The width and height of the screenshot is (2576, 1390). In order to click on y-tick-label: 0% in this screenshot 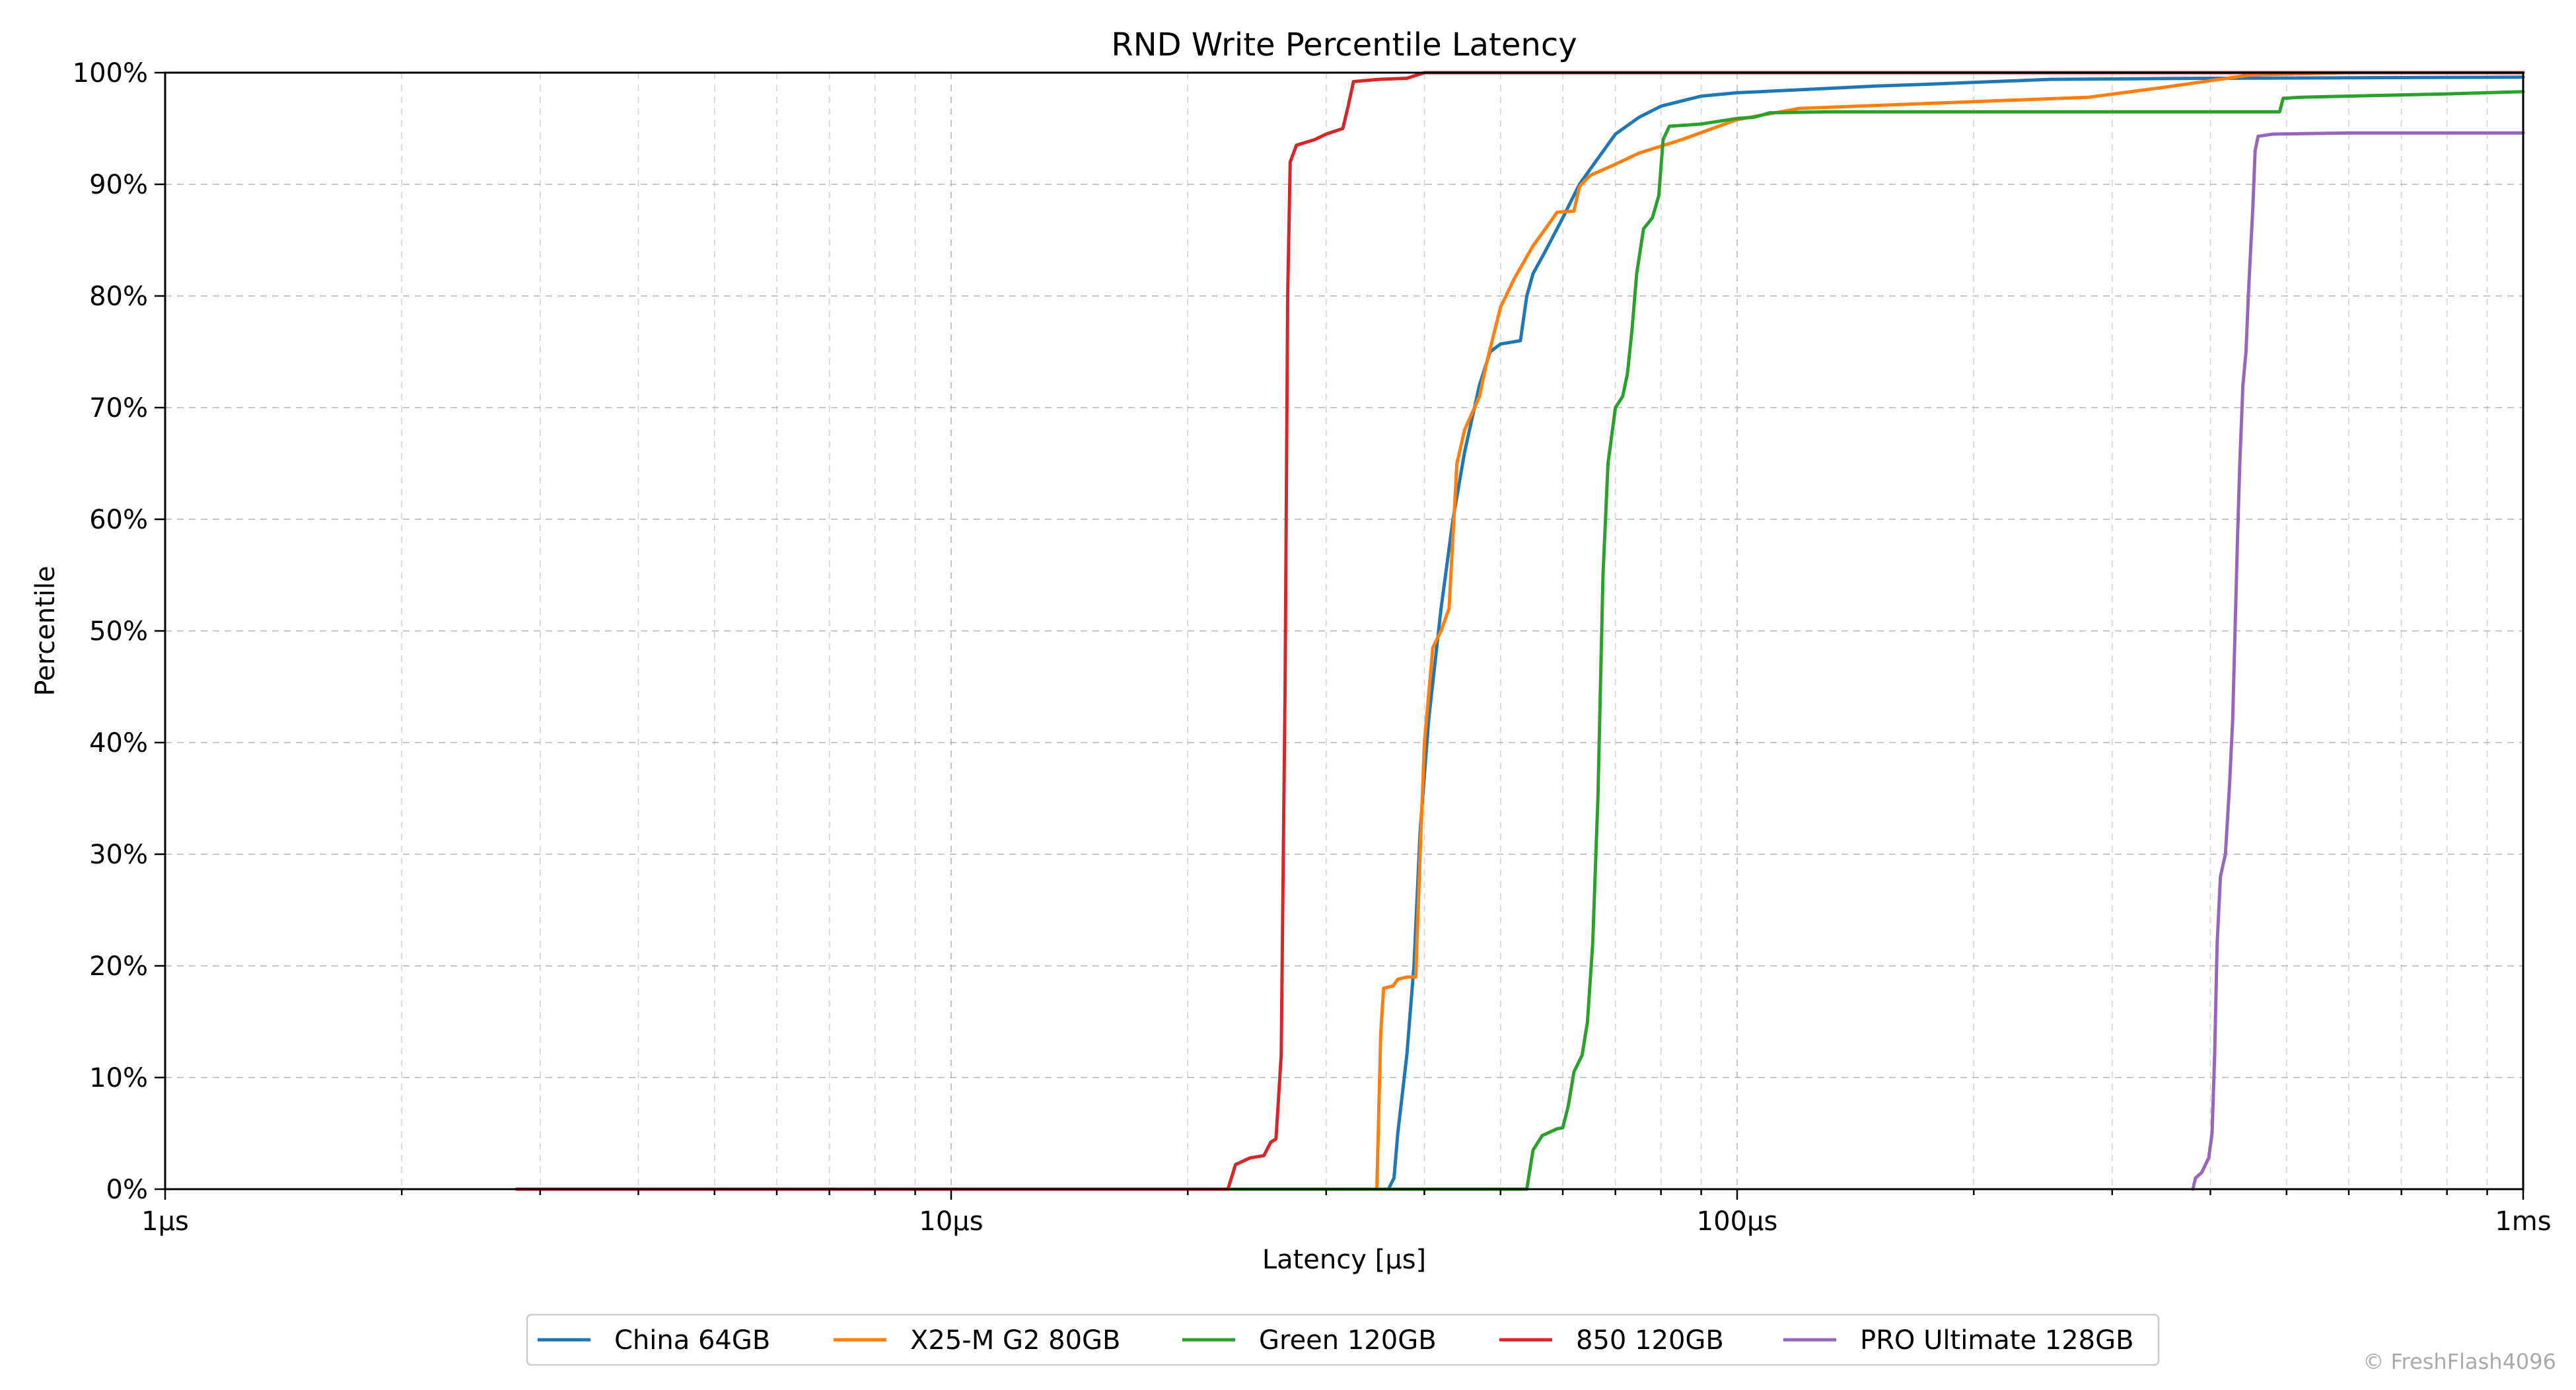, I will do `click(127, 1190)`.